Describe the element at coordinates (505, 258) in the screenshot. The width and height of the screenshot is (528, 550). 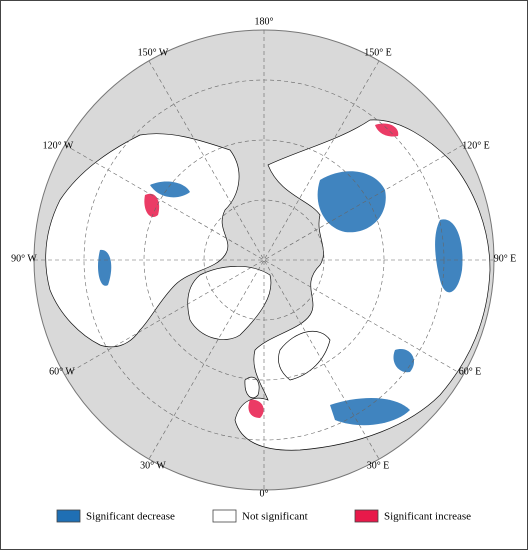
I see `lon-label: 90° E` at that location.